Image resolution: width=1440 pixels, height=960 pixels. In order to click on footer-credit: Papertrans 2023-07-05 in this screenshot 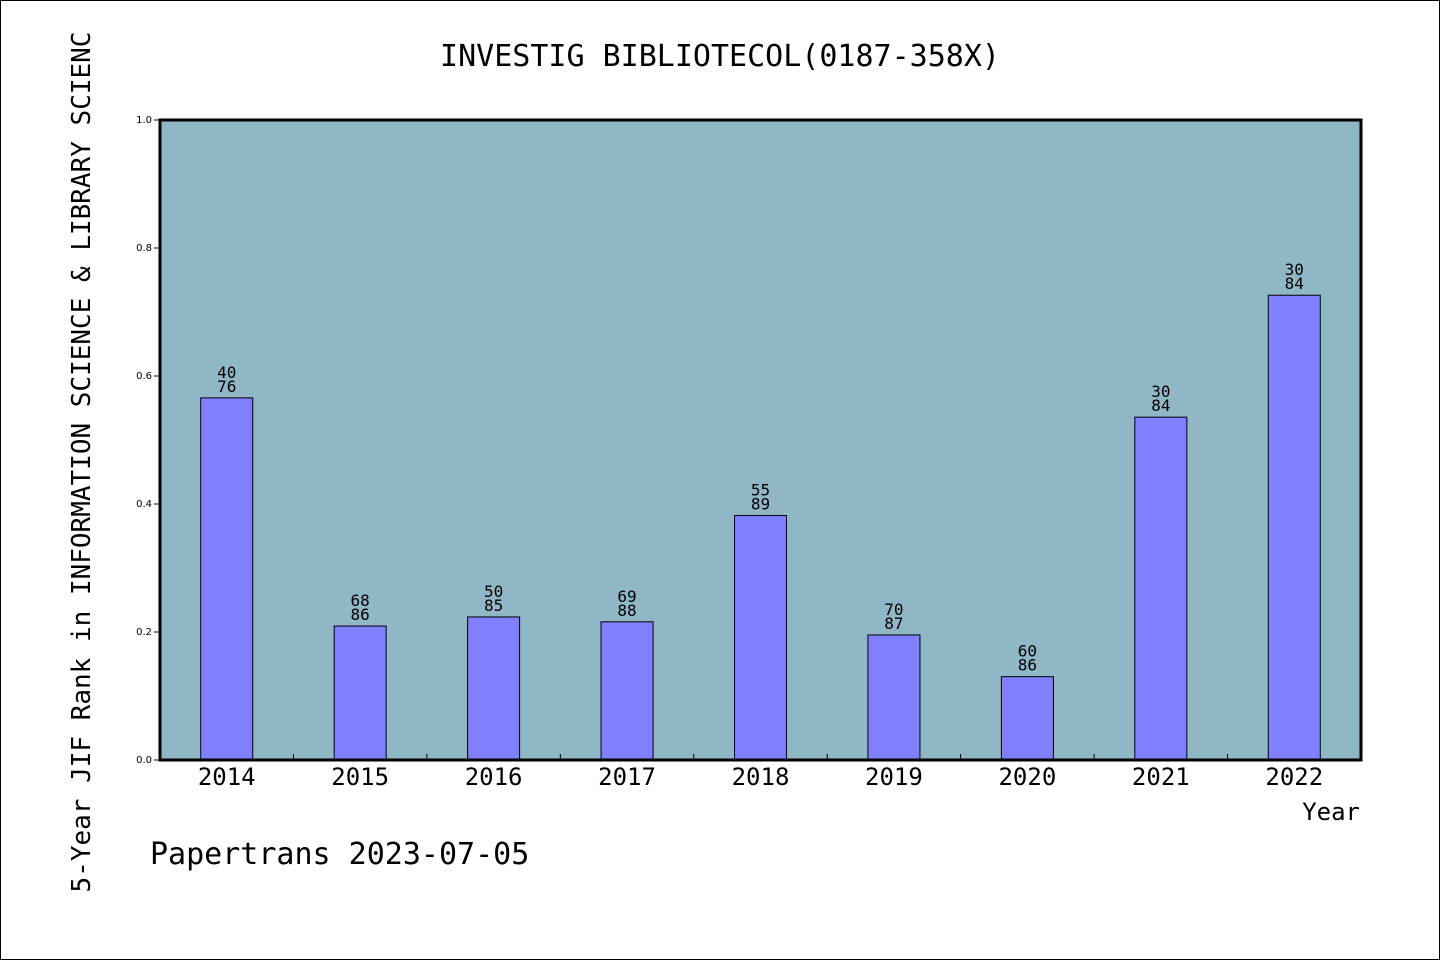, I will do `click(339, 854)`.